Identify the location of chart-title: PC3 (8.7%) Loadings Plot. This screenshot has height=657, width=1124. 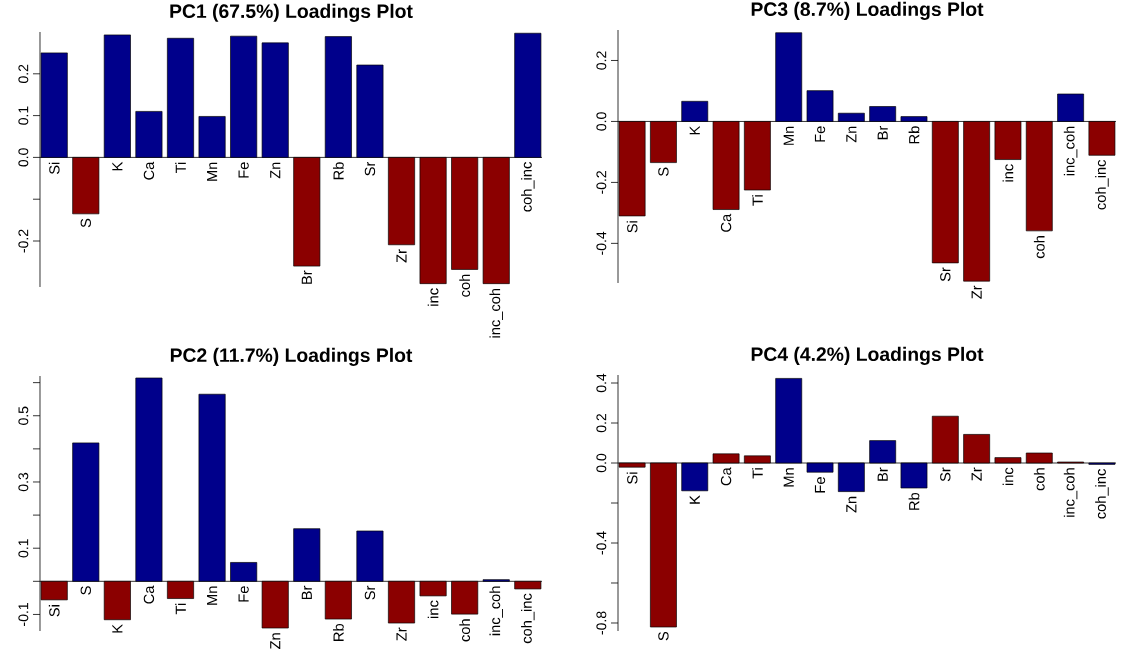
(867, 10).